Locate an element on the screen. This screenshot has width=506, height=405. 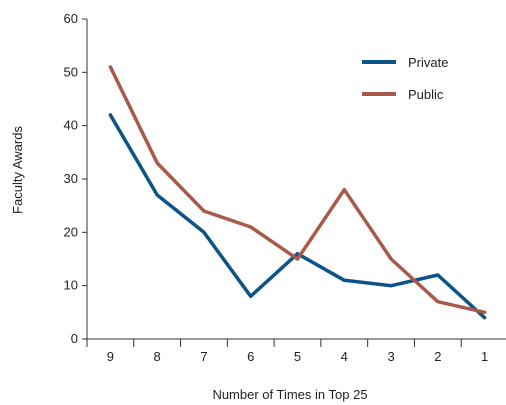
legend: Private Public is located at coordinates (405, 78).